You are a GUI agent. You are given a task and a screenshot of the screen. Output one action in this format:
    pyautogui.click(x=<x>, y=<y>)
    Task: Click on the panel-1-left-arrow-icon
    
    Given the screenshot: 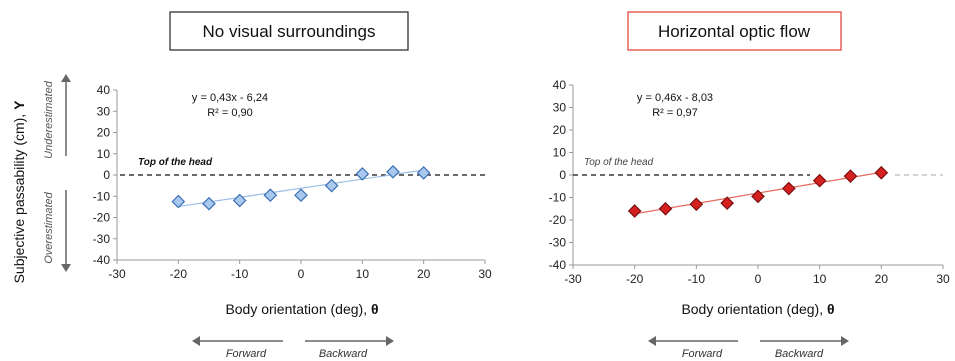 What is the action you would take?
    pyautogui.click(x=196, y=341)
    